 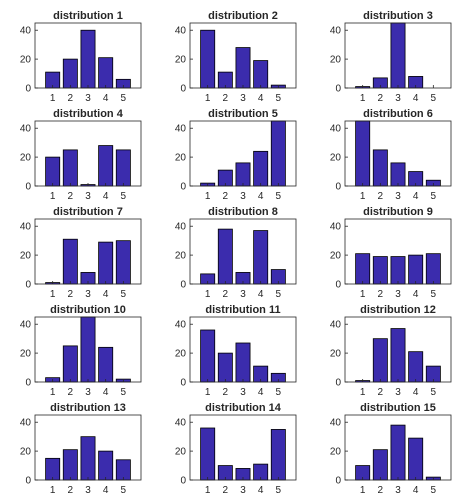 I want to click on chart-title: distribution 1, so click(x=88, y=16).